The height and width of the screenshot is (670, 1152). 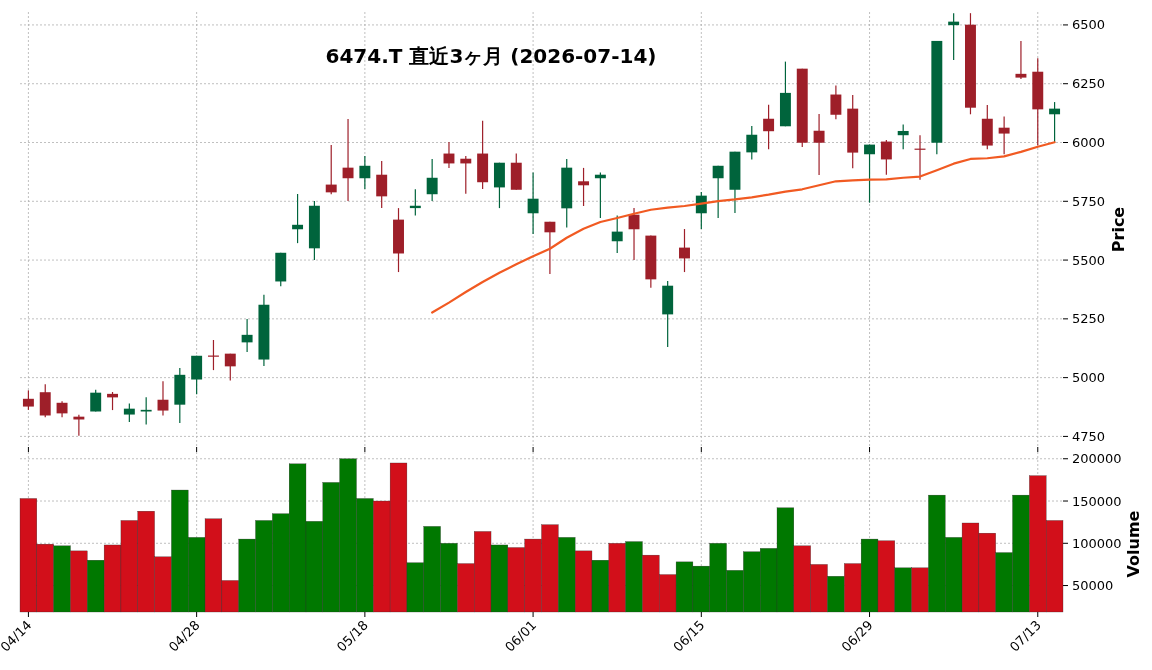 What do you see at coordinates (1089, 201) in the screenshot?
I see `y-tick-label: 5750` at bounding box center [1089, 201].